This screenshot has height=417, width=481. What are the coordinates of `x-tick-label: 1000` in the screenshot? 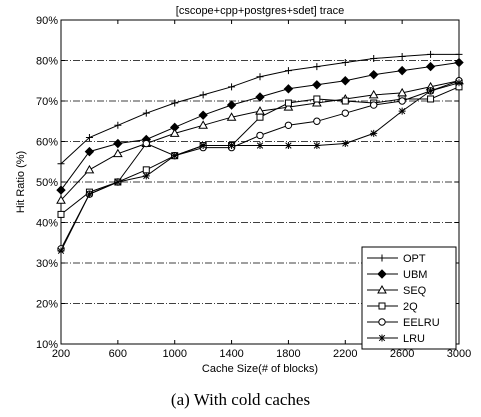 It's located at (174, 354).